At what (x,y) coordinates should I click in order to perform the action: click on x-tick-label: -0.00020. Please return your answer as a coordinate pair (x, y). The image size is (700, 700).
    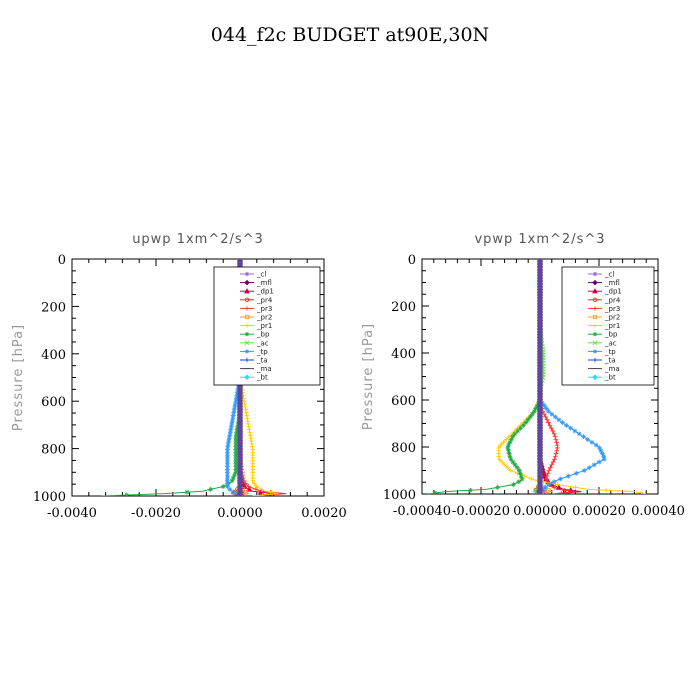
    Looking at the image, I should click on (481, 511).